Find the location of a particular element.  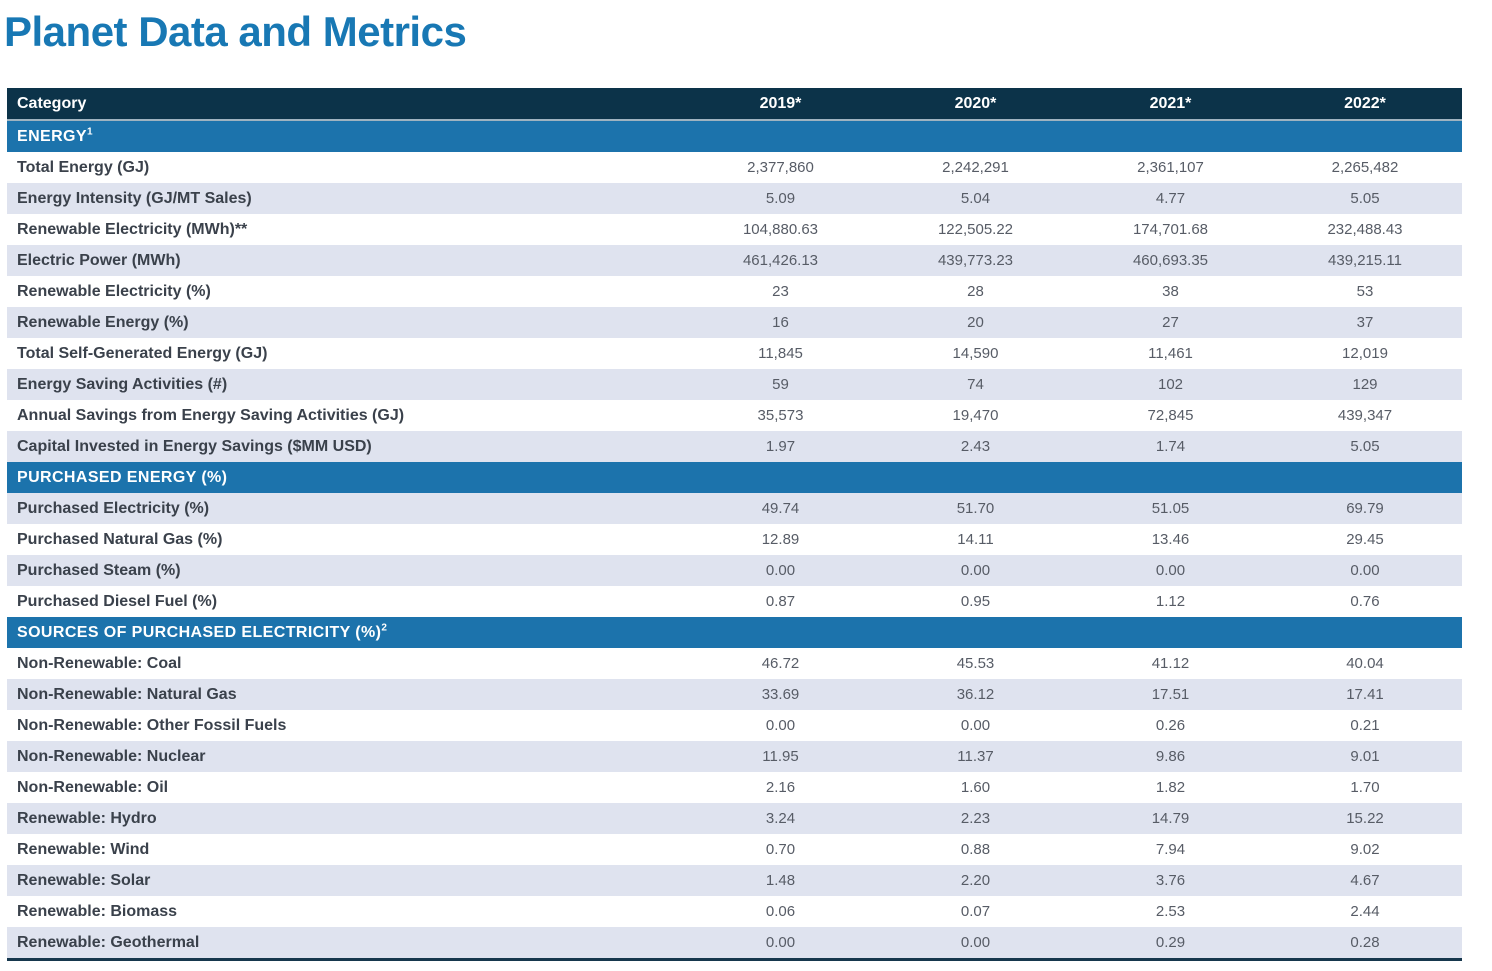

cell-value: 3.24 is located at coordinates (780, 818).